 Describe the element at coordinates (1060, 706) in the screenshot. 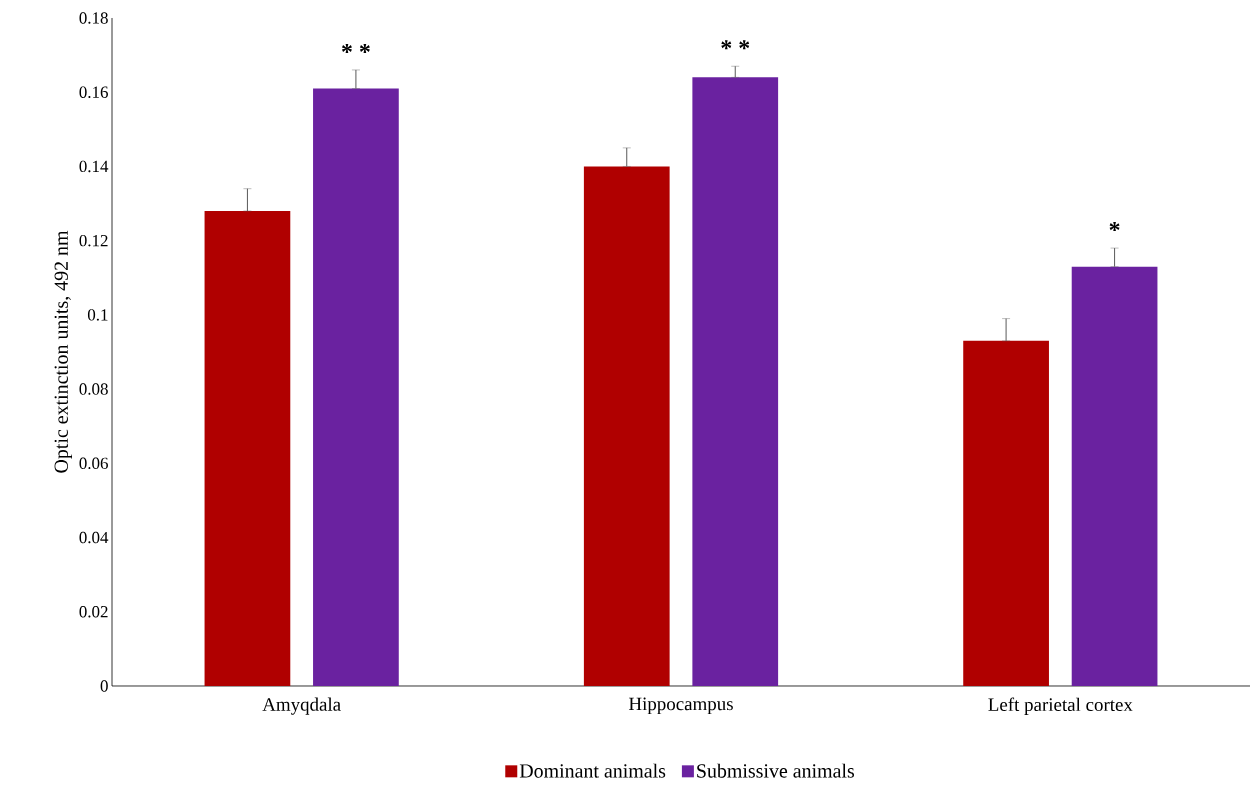

I see `x-tick-label: Left parietal cortex` at that location.